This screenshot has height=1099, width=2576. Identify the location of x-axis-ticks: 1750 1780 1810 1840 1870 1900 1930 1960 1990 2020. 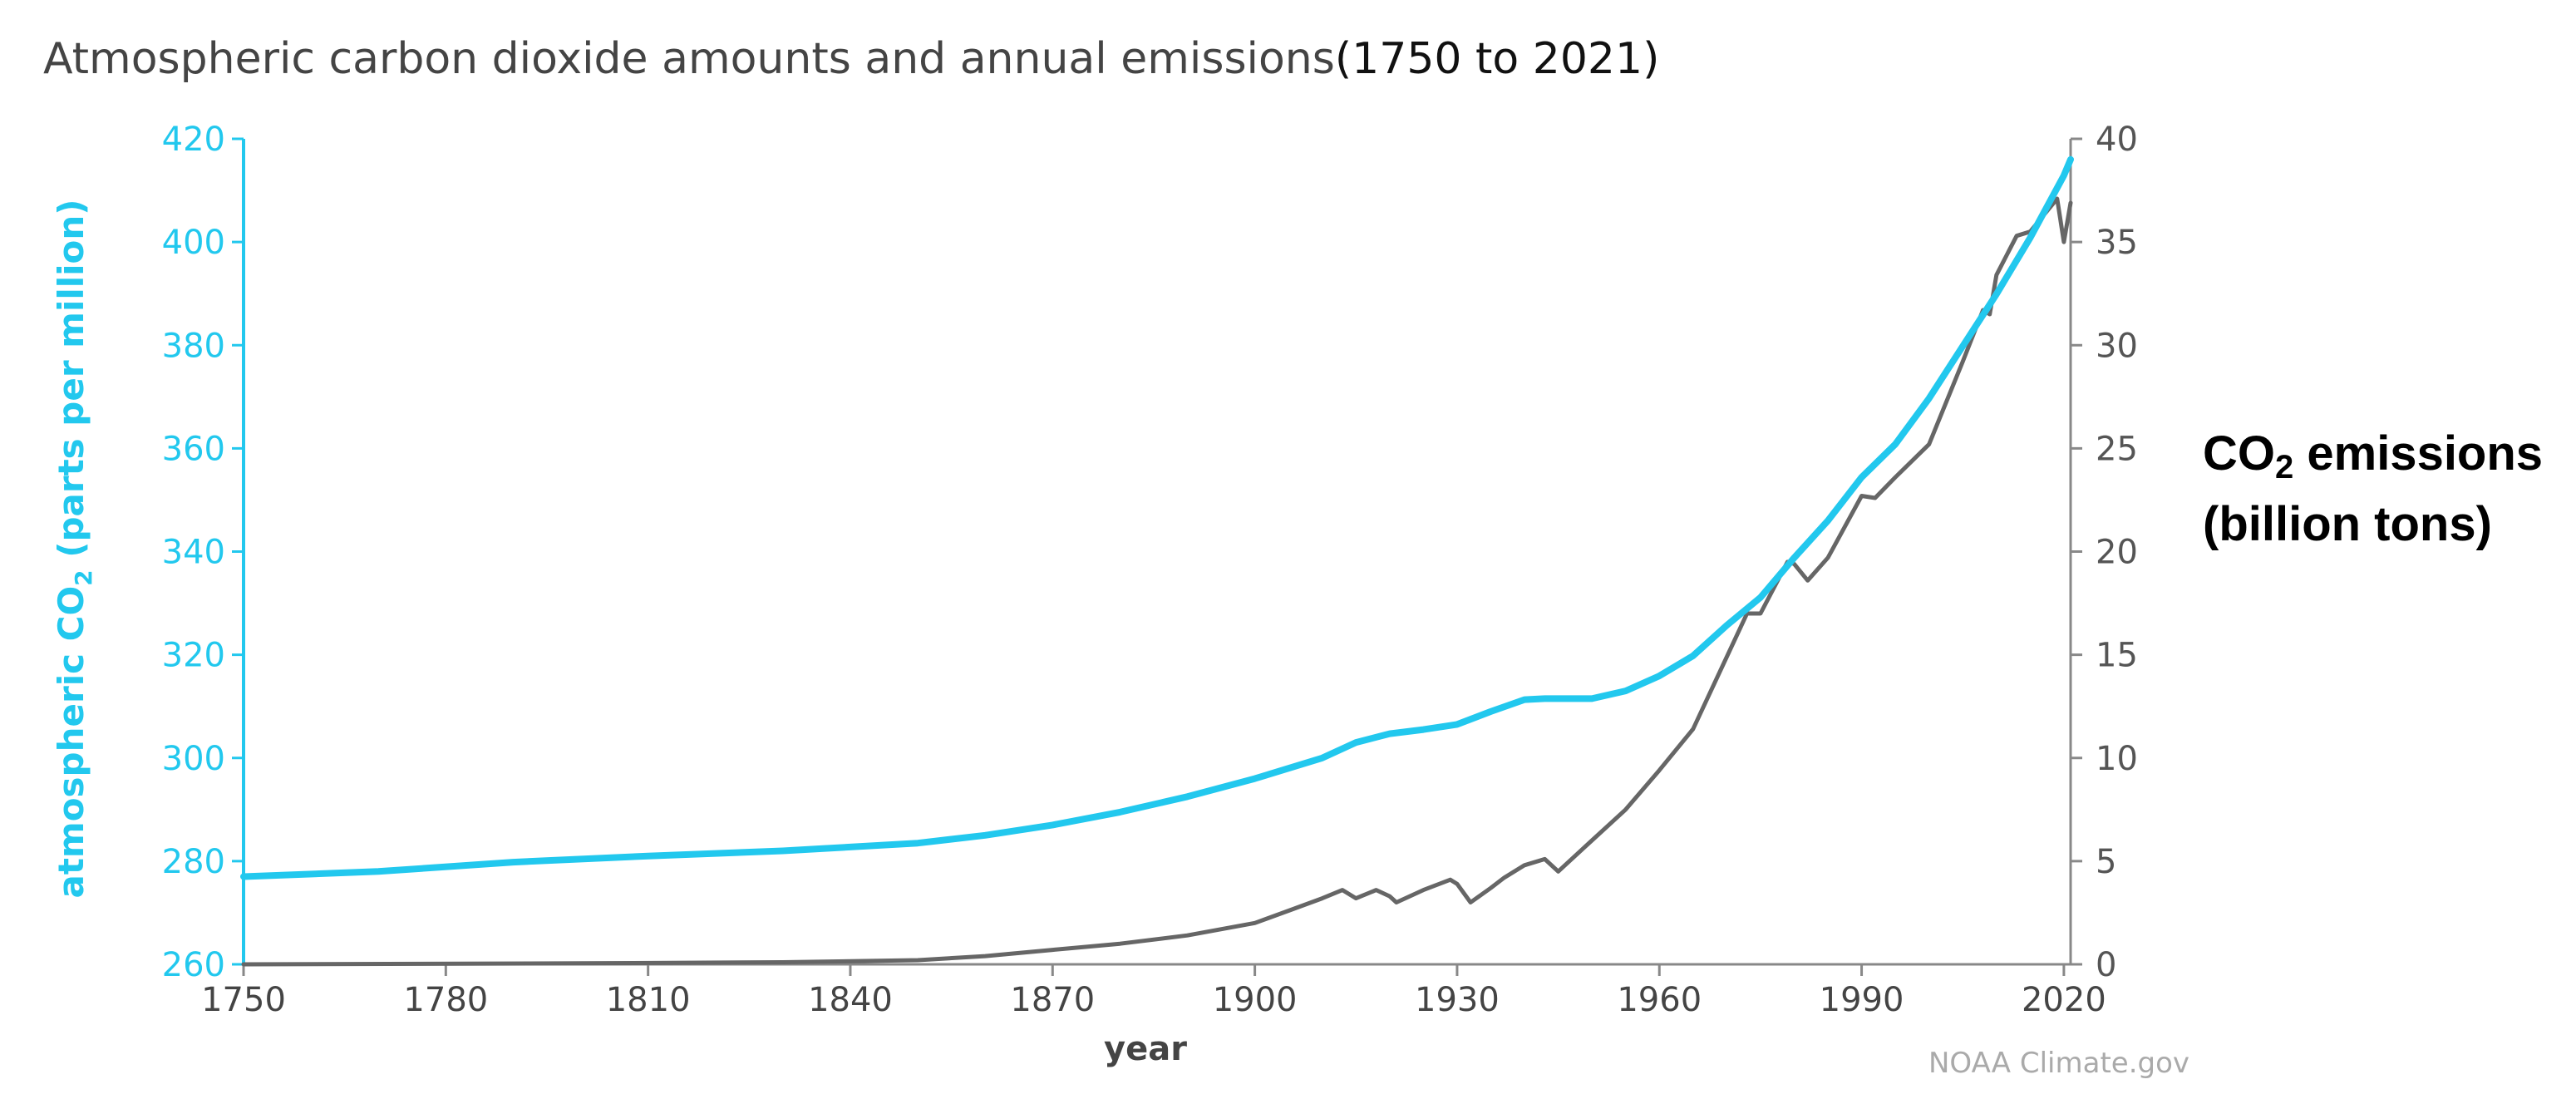
(1153, 991).